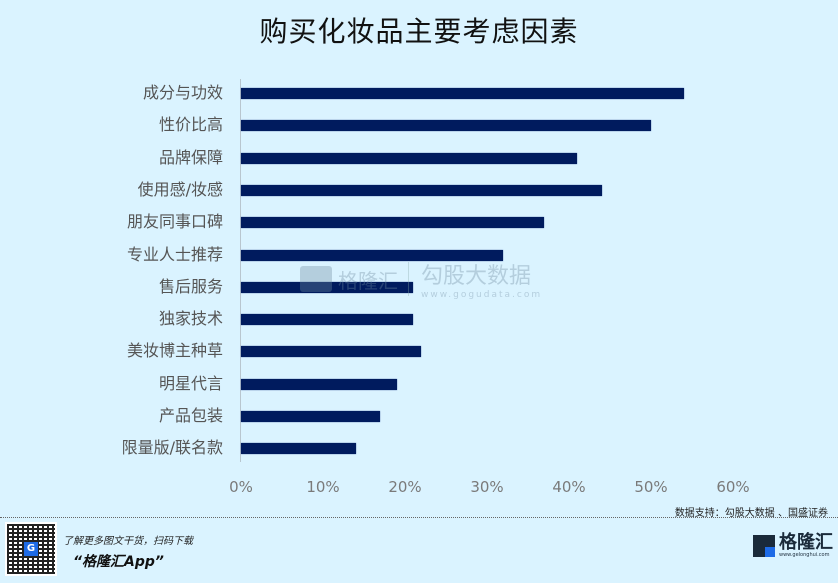  I want to click on x-tick-label: 50%, so click(651, 487).